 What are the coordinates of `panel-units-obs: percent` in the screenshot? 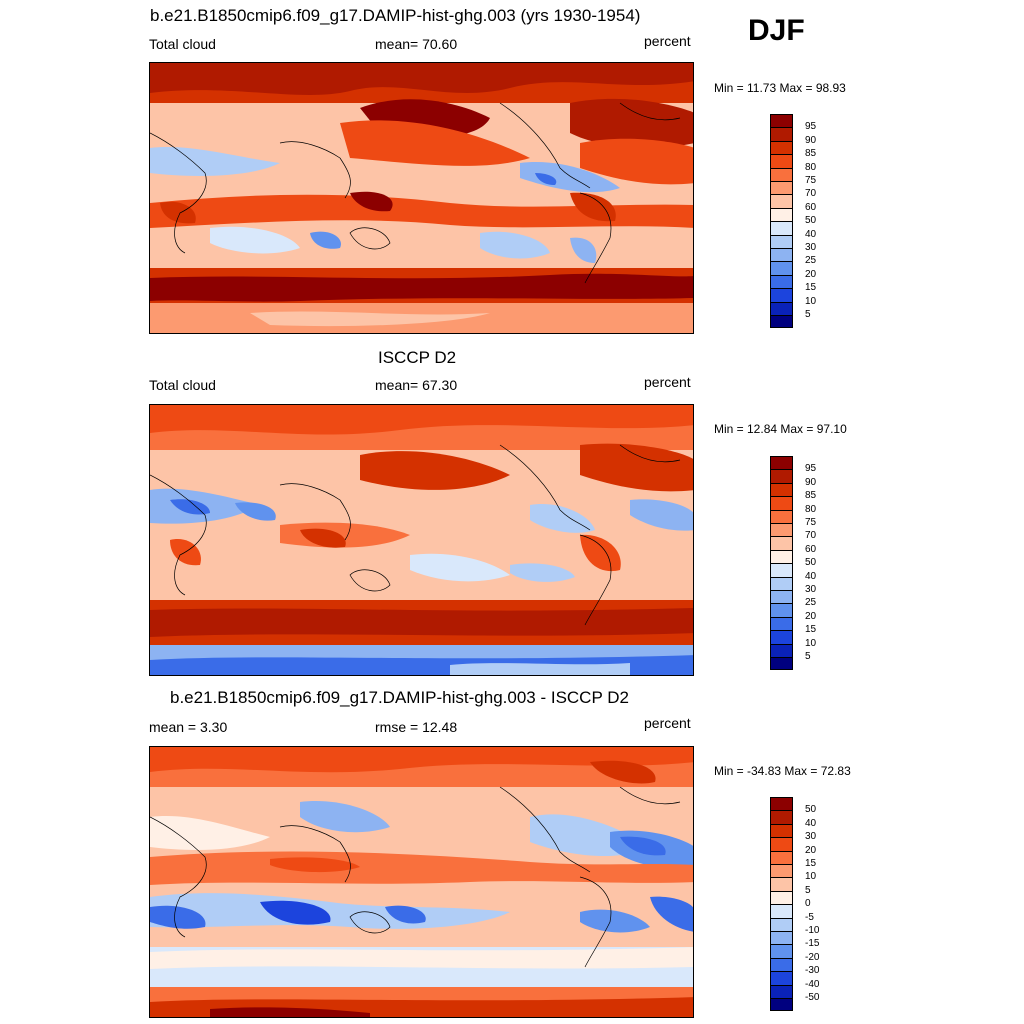 It's located at (667, 382).